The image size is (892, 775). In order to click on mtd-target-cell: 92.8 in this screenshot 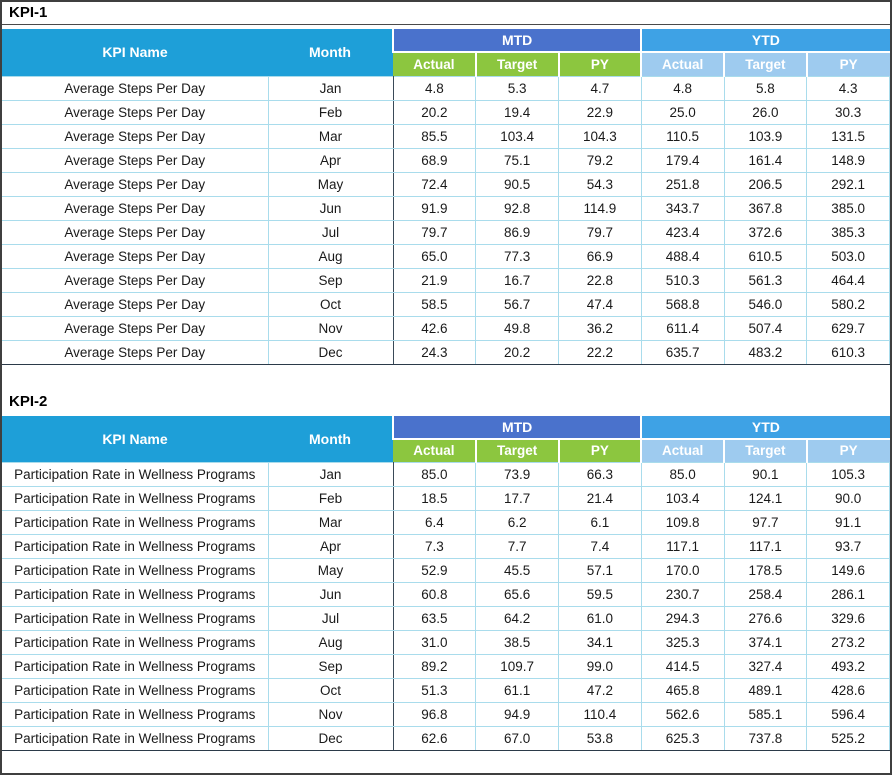, I will do `click(517, 208)`.